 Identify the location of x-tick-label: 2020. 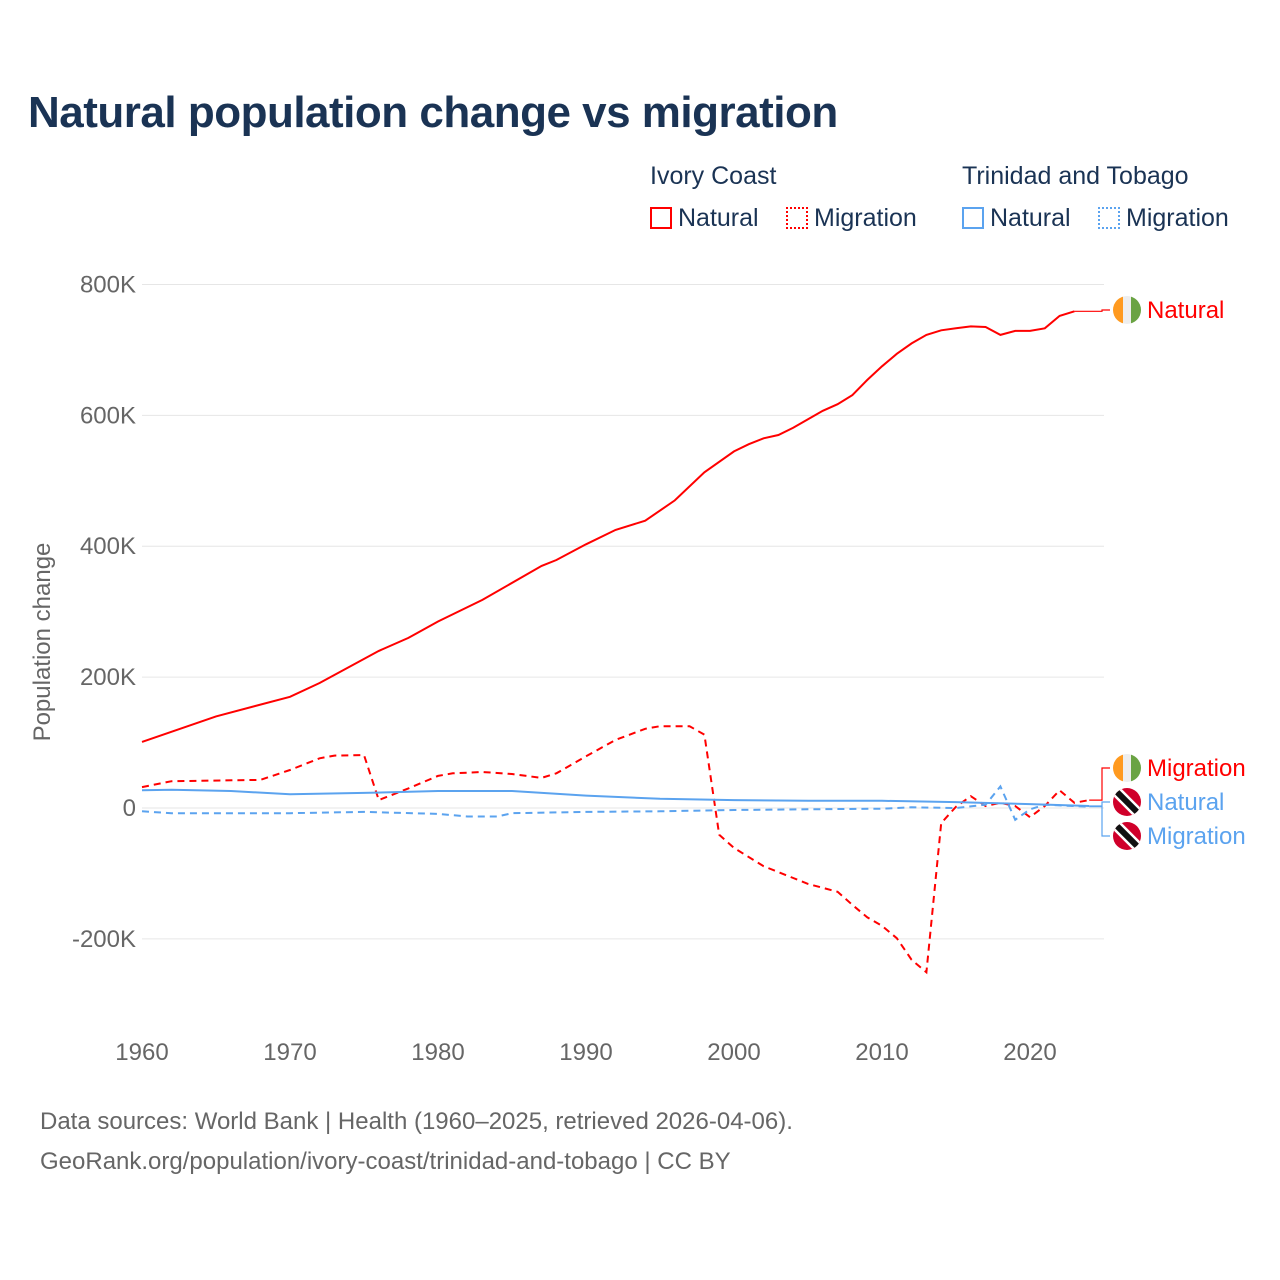
(1029, 1052).